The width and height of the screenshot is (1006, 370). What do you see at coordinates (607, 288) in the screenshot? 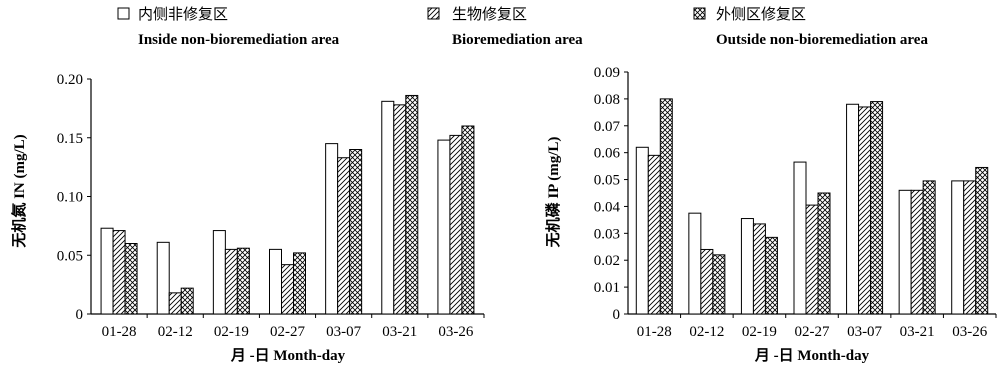
I see `y-tick-label: 0.01` at bounding box center [607, 288].